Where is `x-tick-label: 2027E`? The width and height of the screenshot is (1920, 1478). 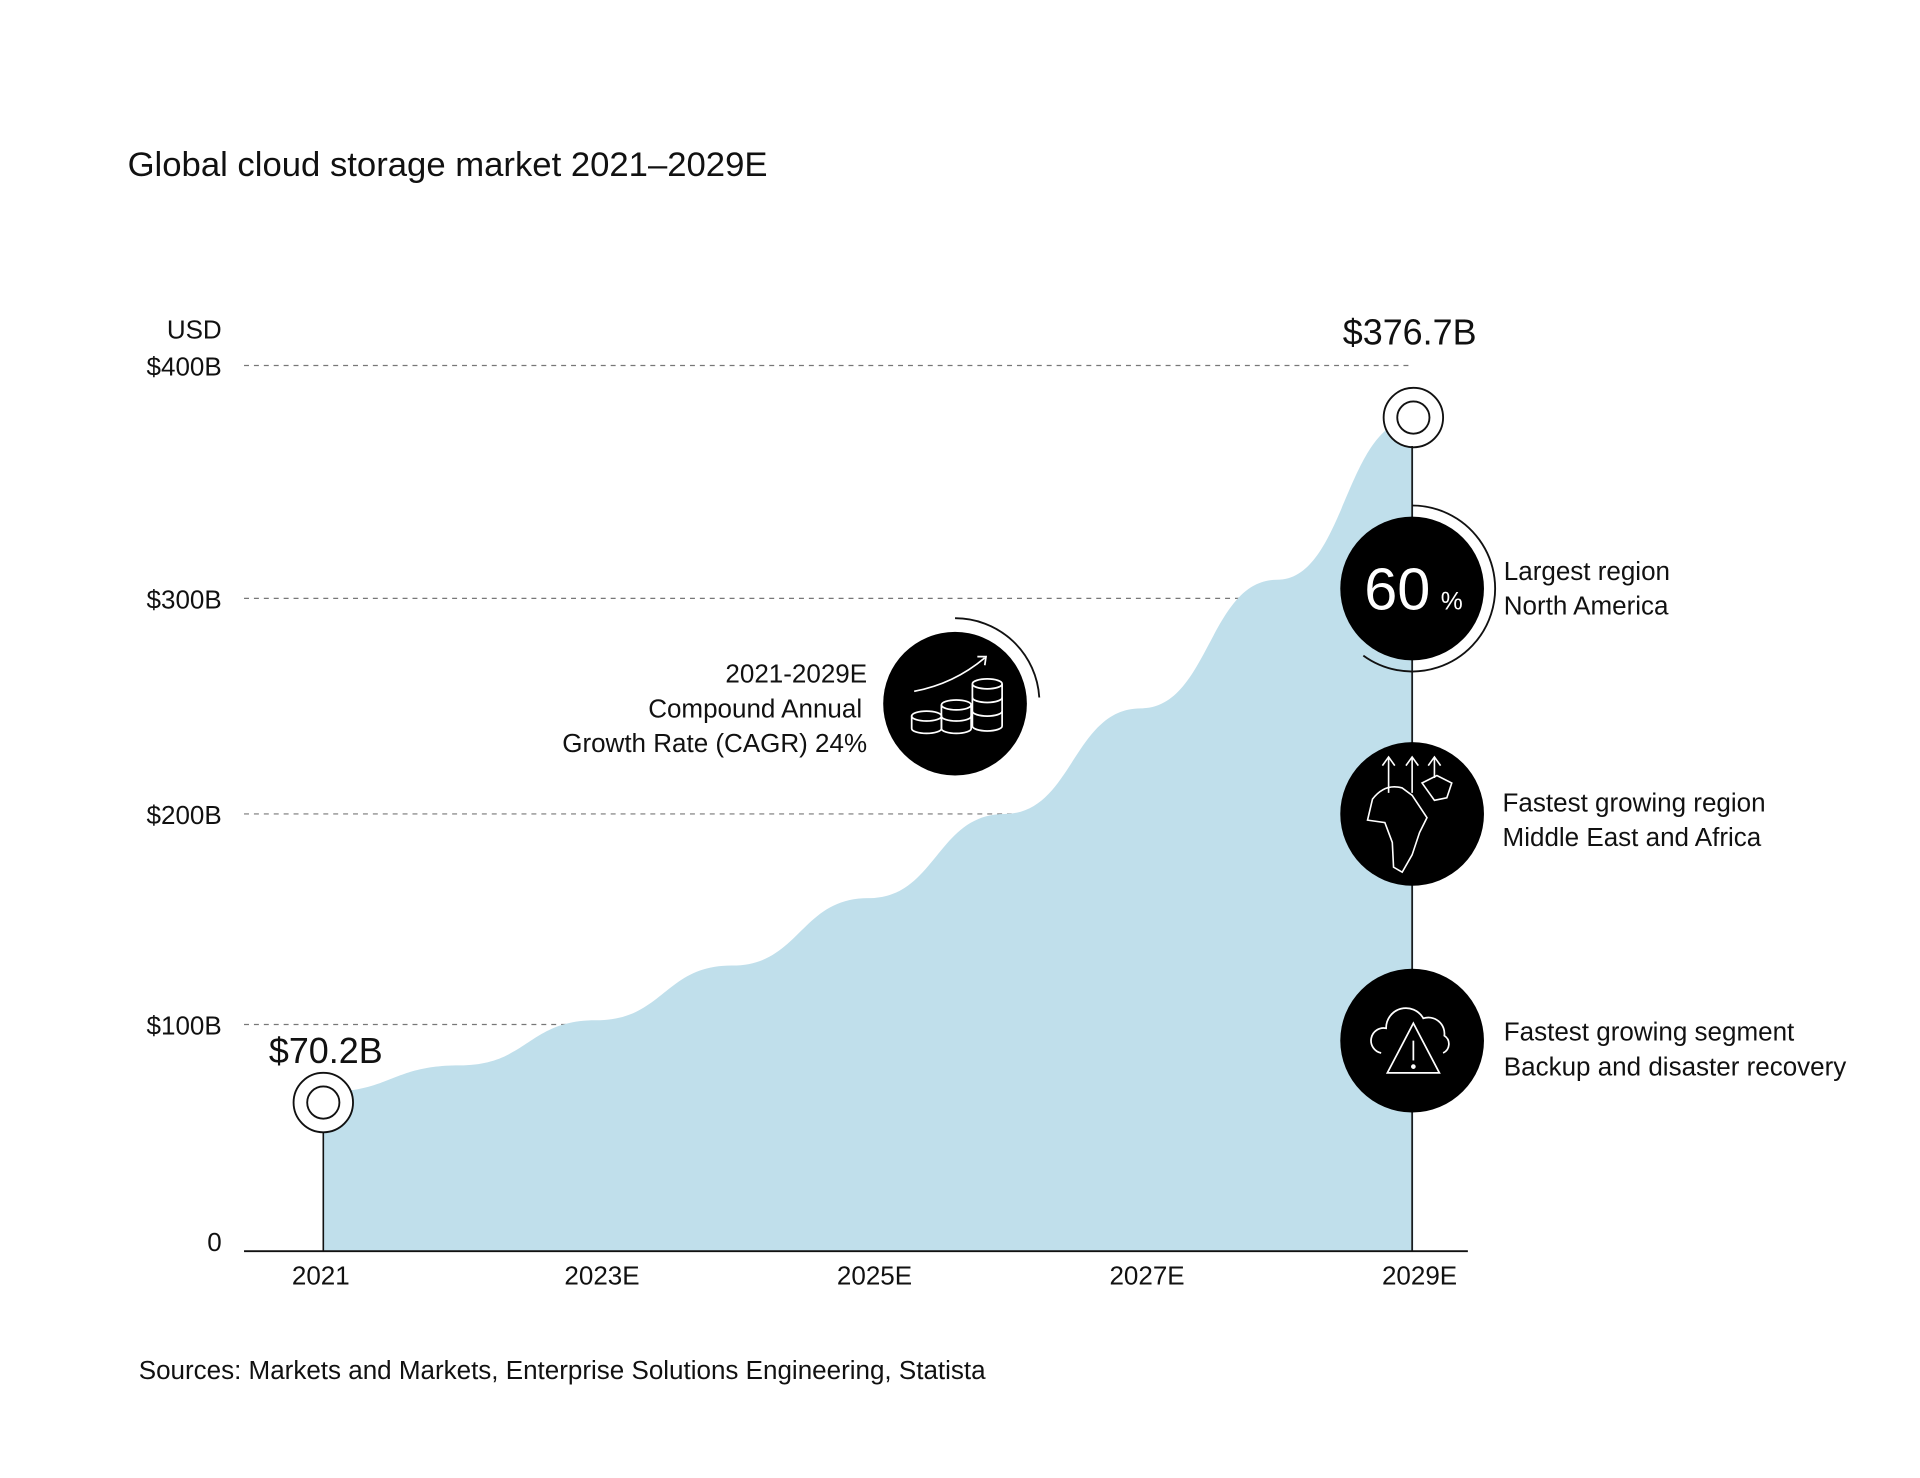
x-tick-label: 2027E is located at coordinates (1146, 1276).